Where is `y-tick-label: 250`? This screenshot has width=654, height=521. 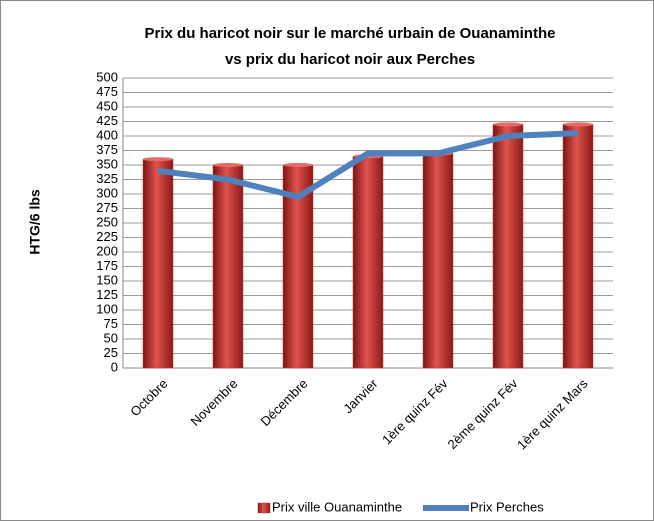
y-tick-label: 250 is located at coordinates (107, 221).